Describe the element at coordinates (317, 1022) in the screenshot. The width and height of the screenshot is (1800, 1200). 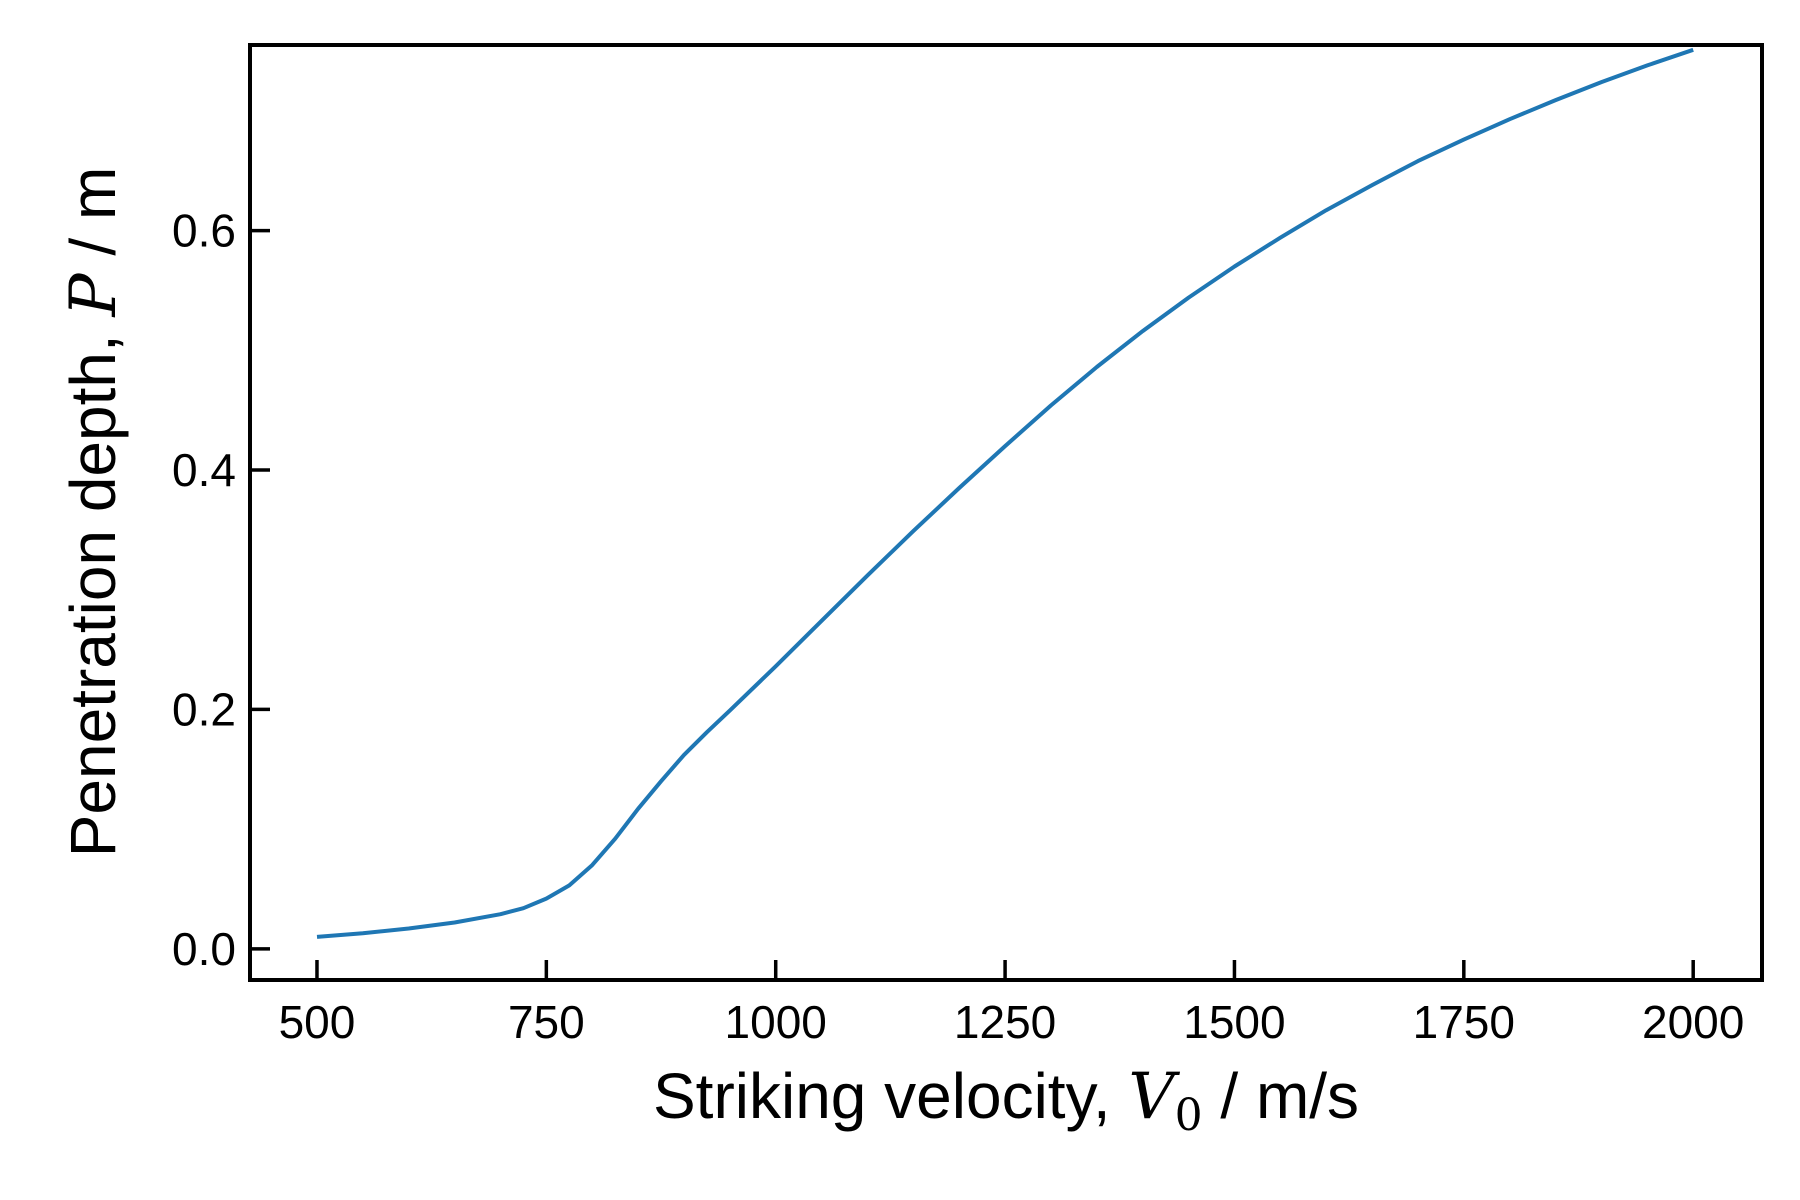
I see `x-tick-label: 500` at that location.